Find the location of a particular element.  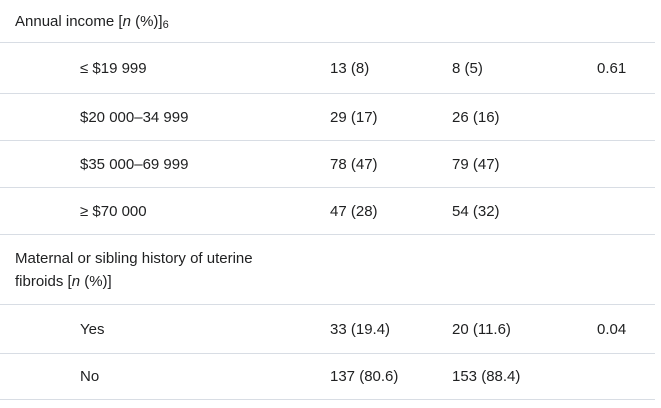

cell-group1: 29 (17) is located at coordinates (354, 117).